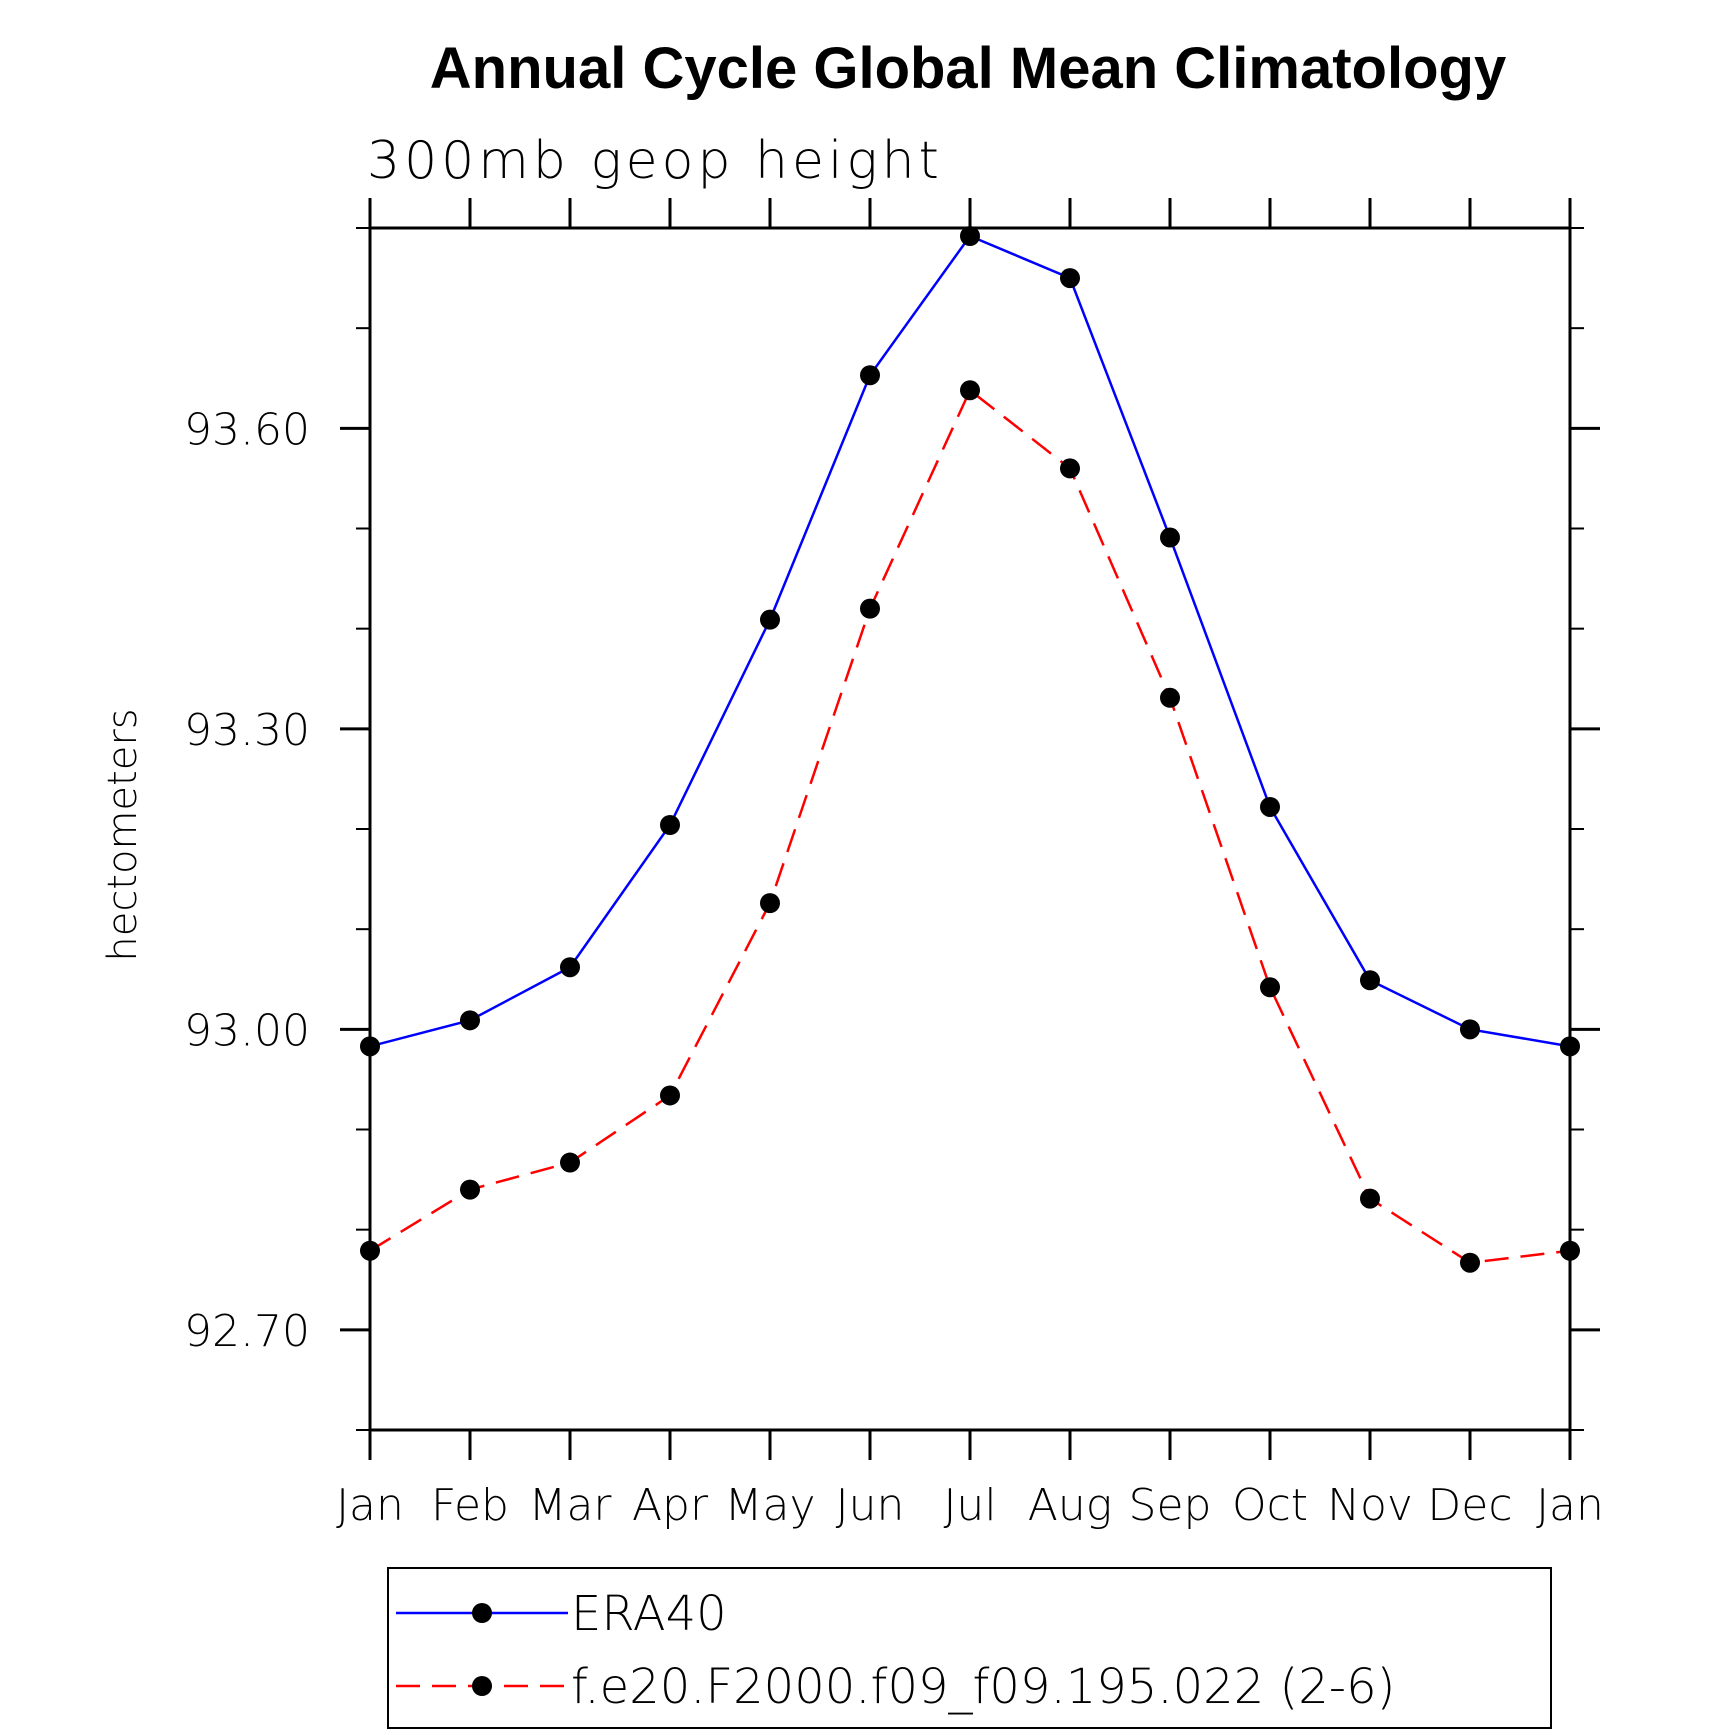 The image size is (1710, 1735). I want to click on y-tick-label: 93.00, so click(247, 1030).